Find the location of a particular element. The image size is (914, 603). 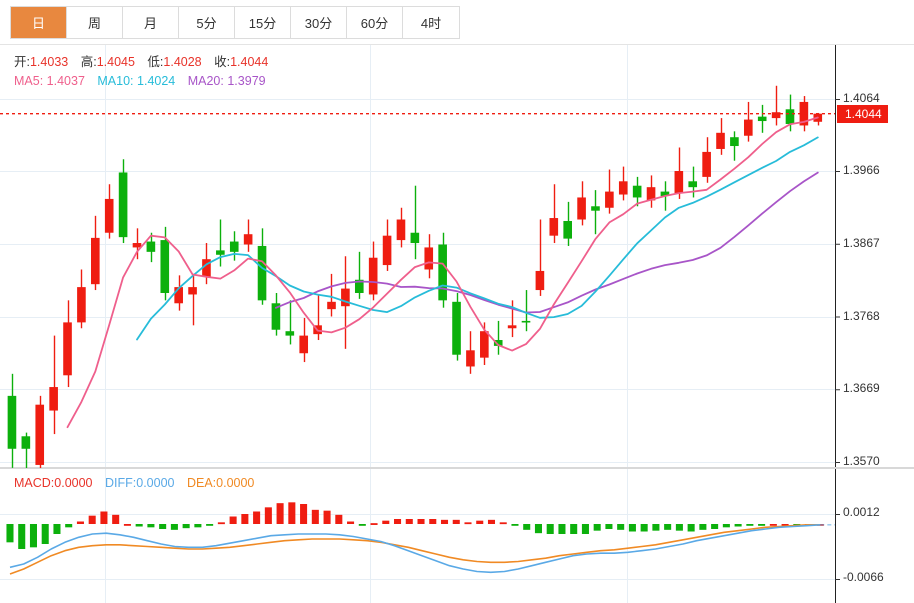

tab-60min: 60分 is located at coordinates (375, 22).